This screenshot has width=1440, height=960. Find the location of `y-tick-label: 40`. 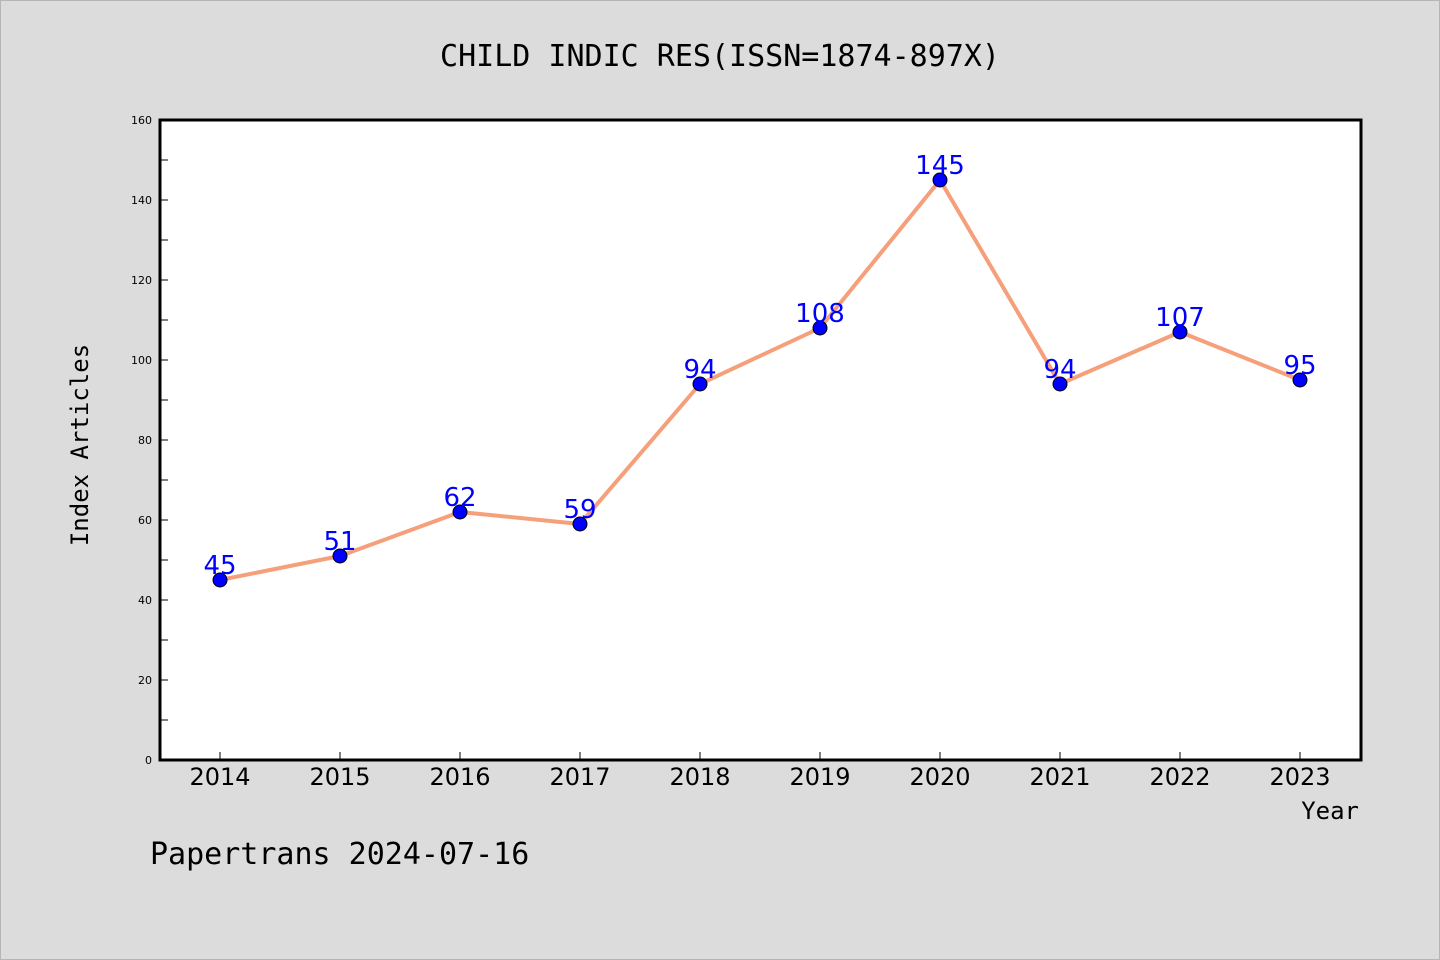

y-tick-label: 40 is located at coordinates (145, 600).